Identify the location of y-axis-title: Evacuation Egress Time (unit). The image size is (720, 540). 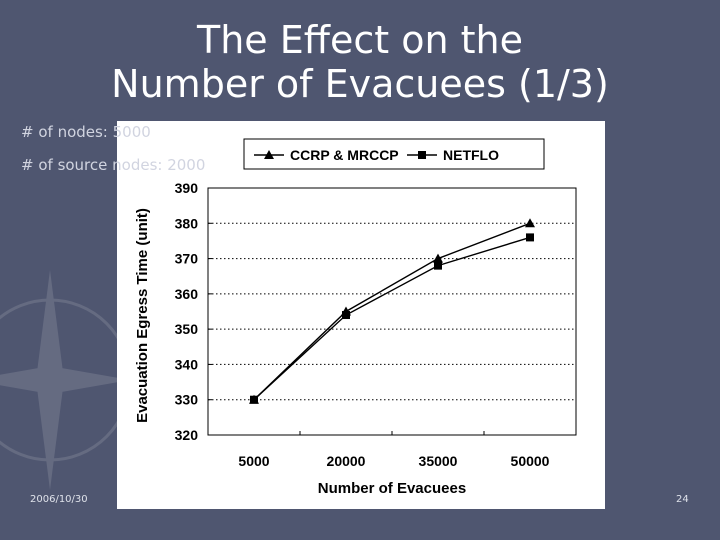
(142, 315).